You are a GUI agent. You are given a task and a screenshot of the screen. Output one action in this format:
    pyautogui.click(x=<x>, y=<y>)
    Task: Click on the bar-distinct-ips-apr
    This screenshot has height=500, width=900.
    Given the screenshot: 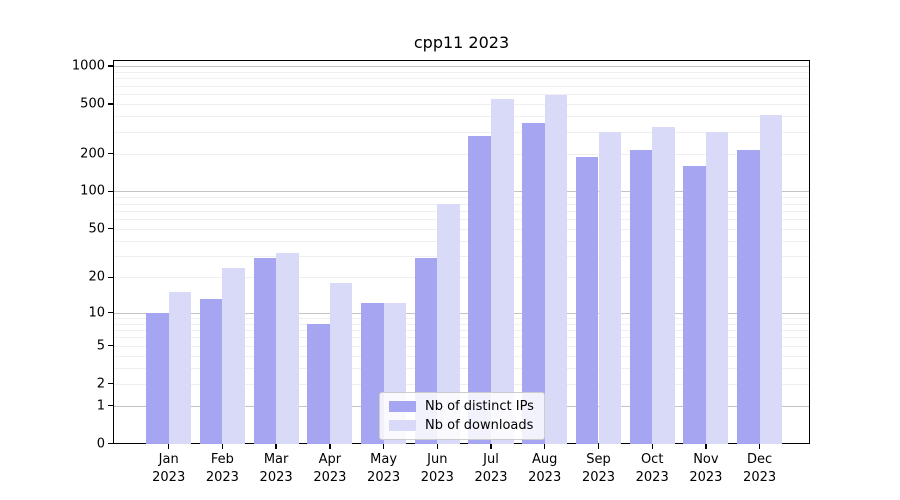 What is the action you would take?
    pyautogui.click(x=318, y=383)
    